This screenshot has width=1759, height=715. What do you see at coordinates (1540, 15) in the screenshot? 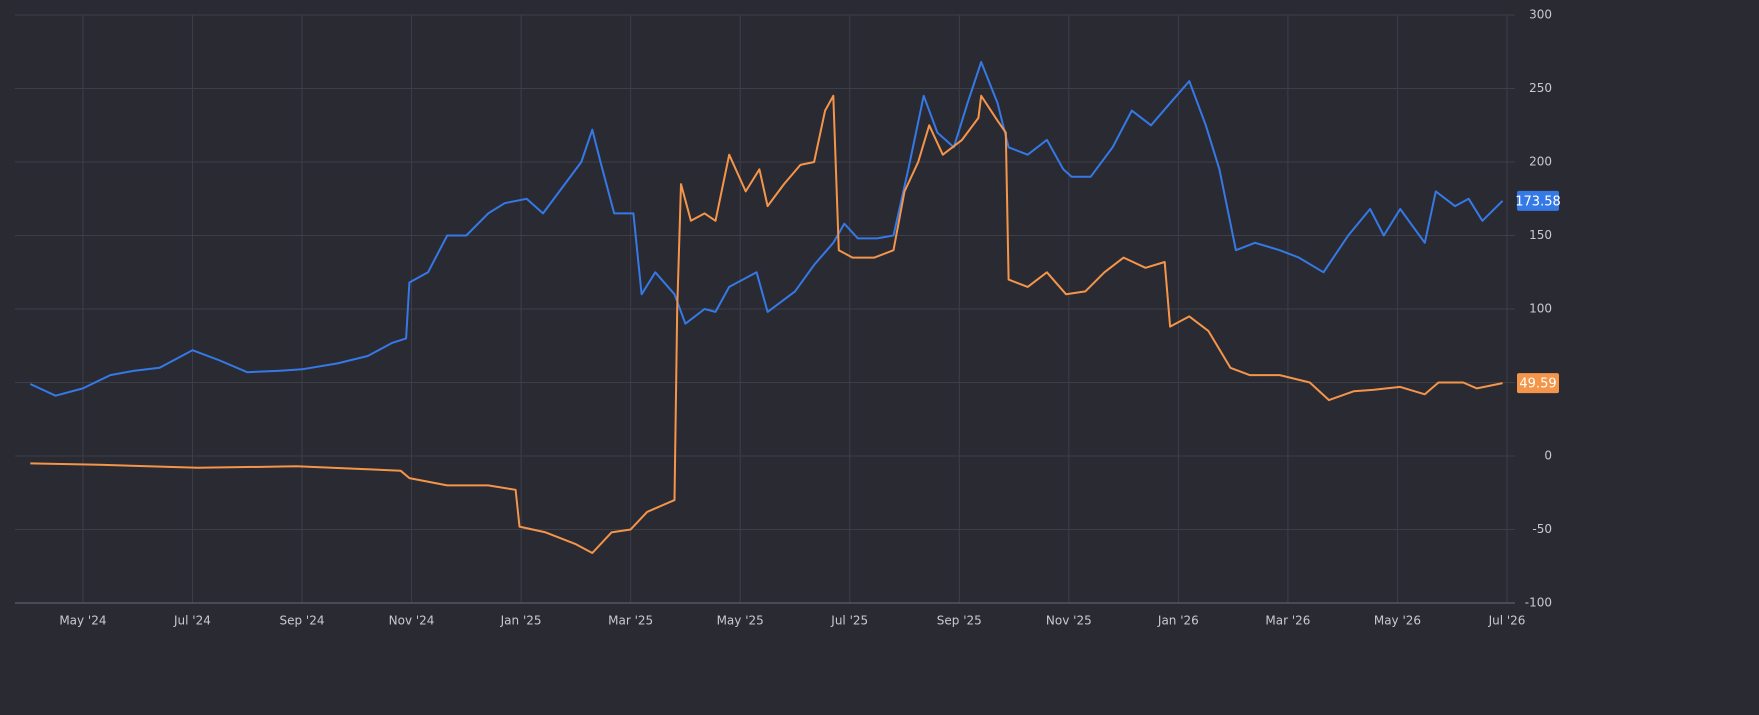
I see `y-tick-label: 300` at bounding box center [1540, 15].